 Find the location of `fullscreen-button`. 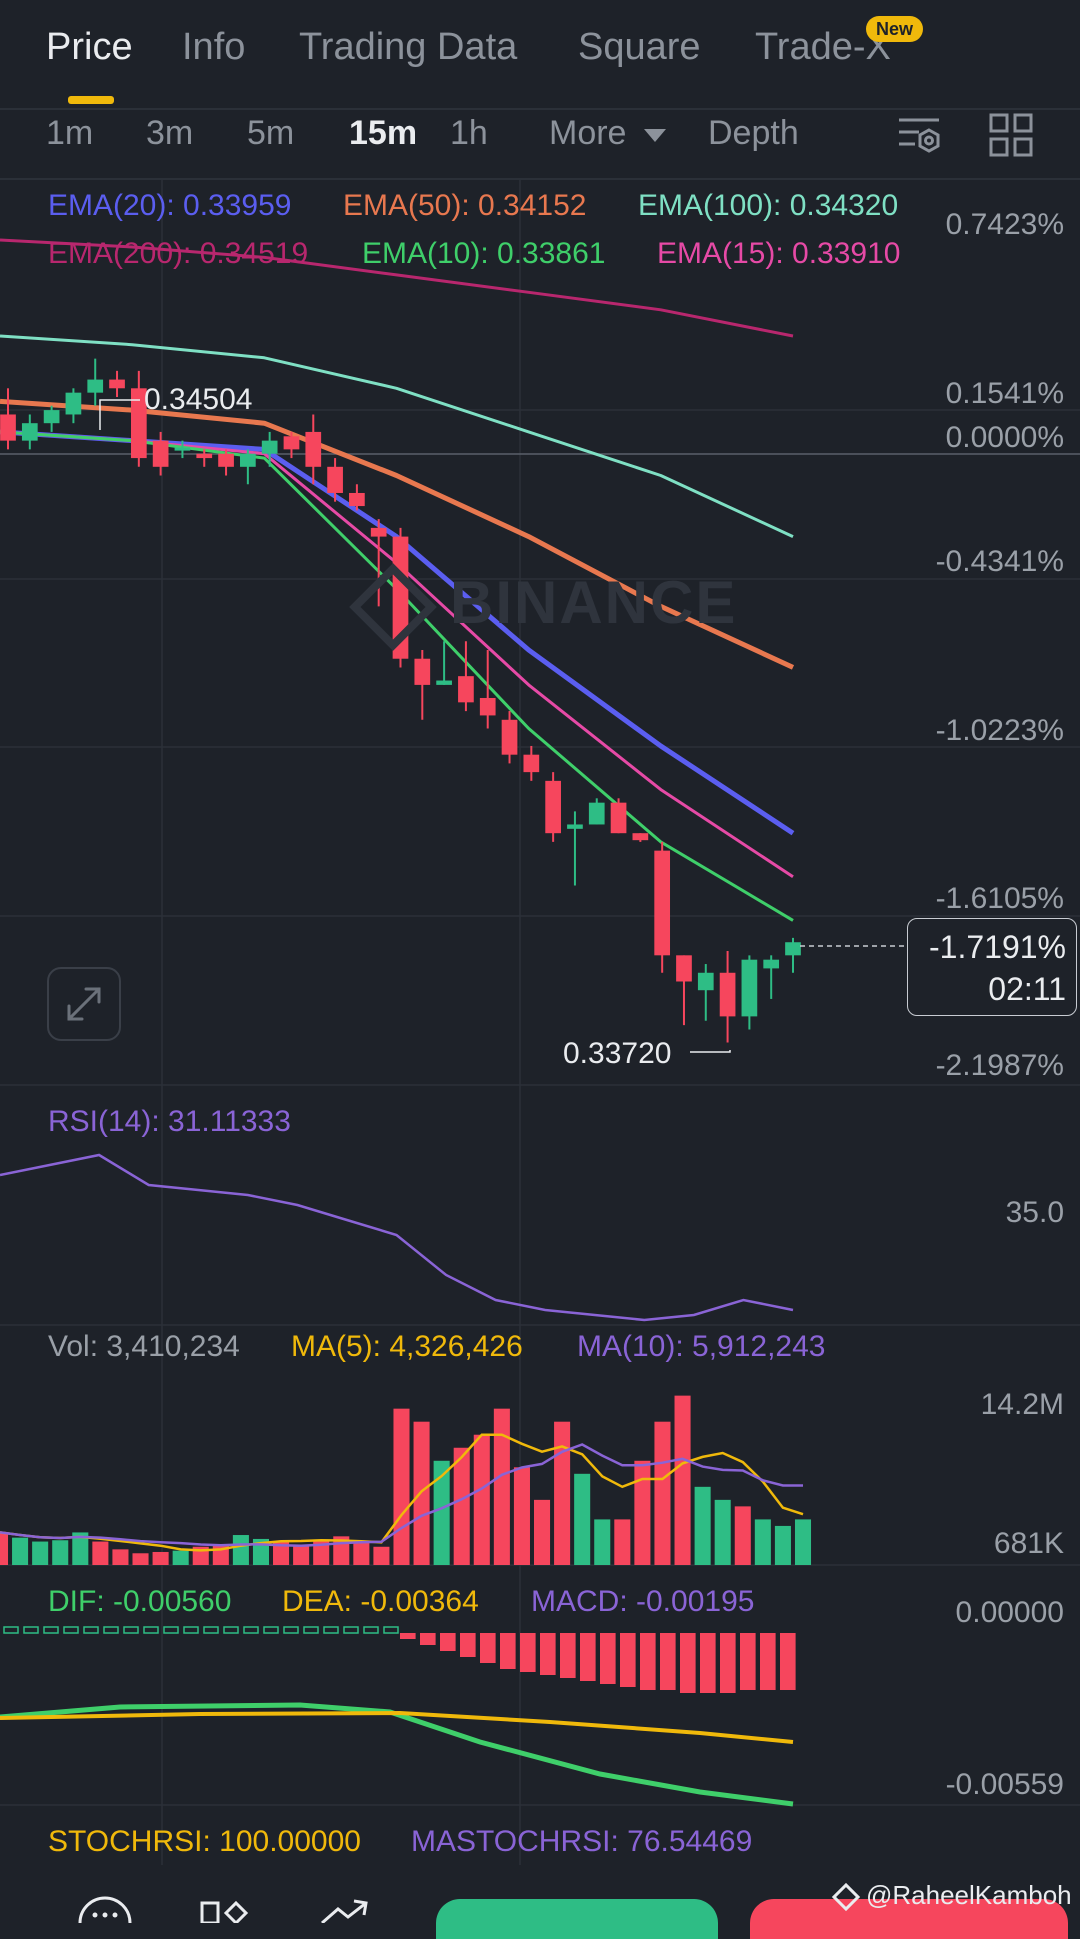

fullscreen-button is located at coordinates (84, 1004).